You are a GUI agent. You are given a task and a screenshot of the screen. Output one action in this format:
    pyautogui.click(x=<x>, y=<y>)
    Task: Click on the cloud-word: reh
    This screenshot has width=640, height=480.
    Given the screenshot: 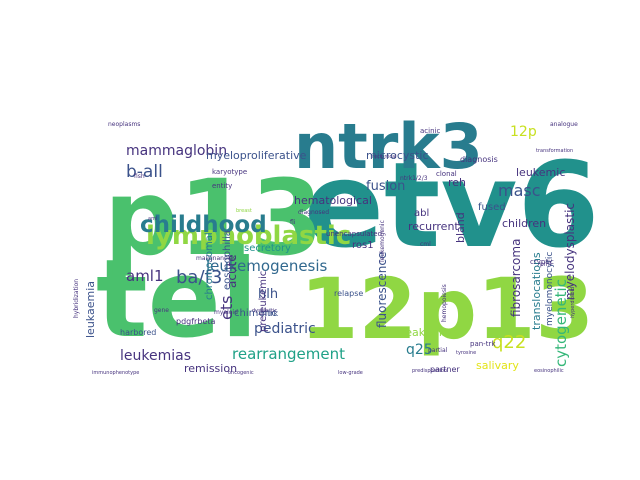 What is the action you would take?
    pyautogui.click(x=457, y=182)
    